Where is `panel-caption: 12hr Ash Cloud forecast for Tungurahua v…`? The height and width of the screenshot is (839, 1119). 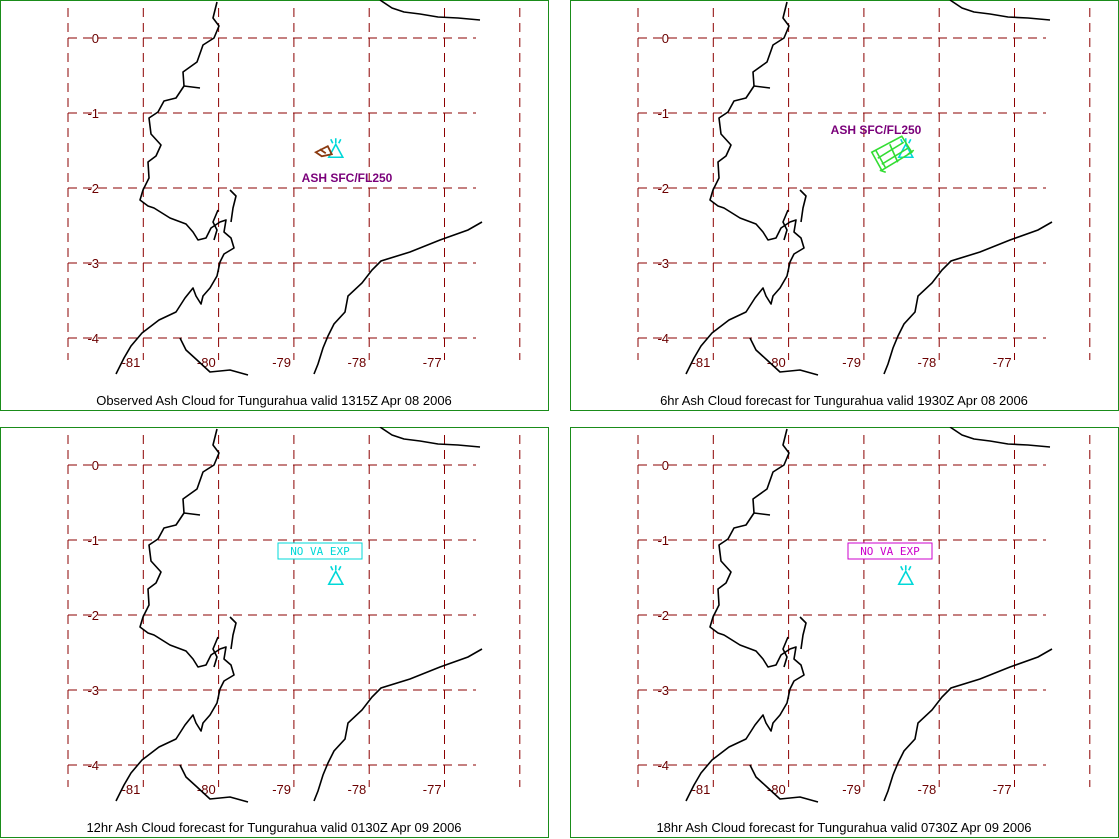 panel-caption: 12hr Ash Cloud forecast for Tungurahua v… is located at coordinates (273, 827).